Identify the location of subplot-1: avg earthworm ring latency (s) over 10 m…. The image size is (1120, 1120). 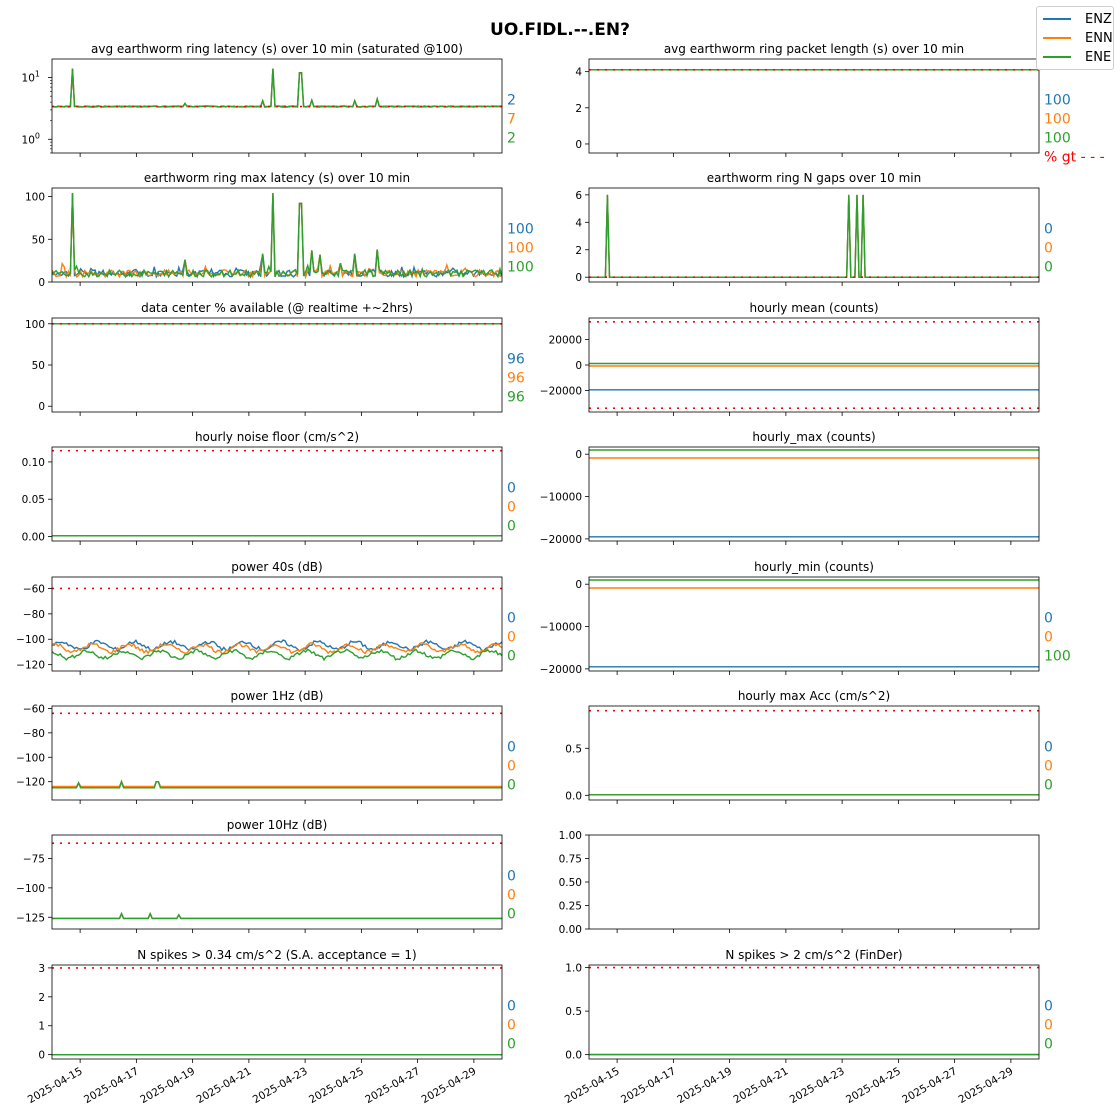
(269, 99).